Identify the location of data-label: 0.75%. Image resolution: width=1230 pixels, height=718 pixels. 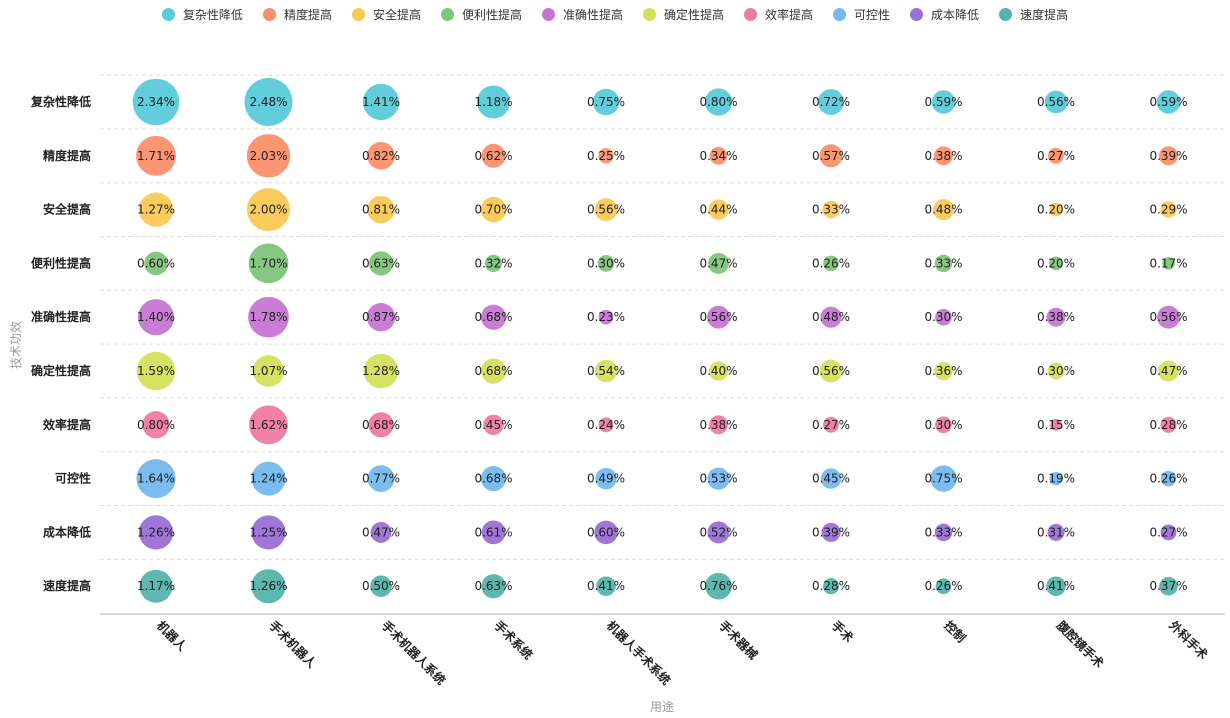
(943, 479).